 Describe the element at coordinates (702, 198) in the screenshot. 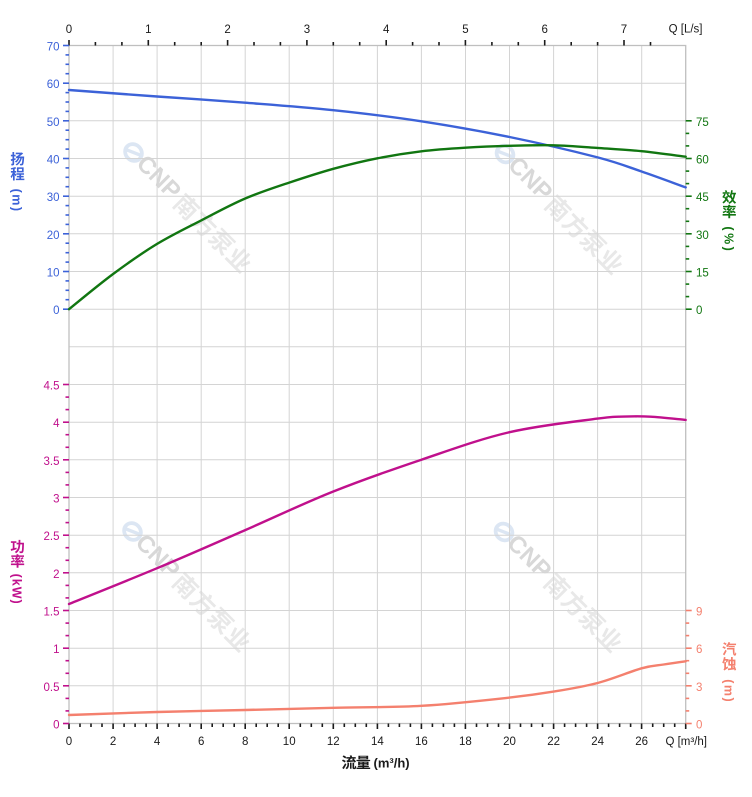

I see `svg-text: 45` at that location.